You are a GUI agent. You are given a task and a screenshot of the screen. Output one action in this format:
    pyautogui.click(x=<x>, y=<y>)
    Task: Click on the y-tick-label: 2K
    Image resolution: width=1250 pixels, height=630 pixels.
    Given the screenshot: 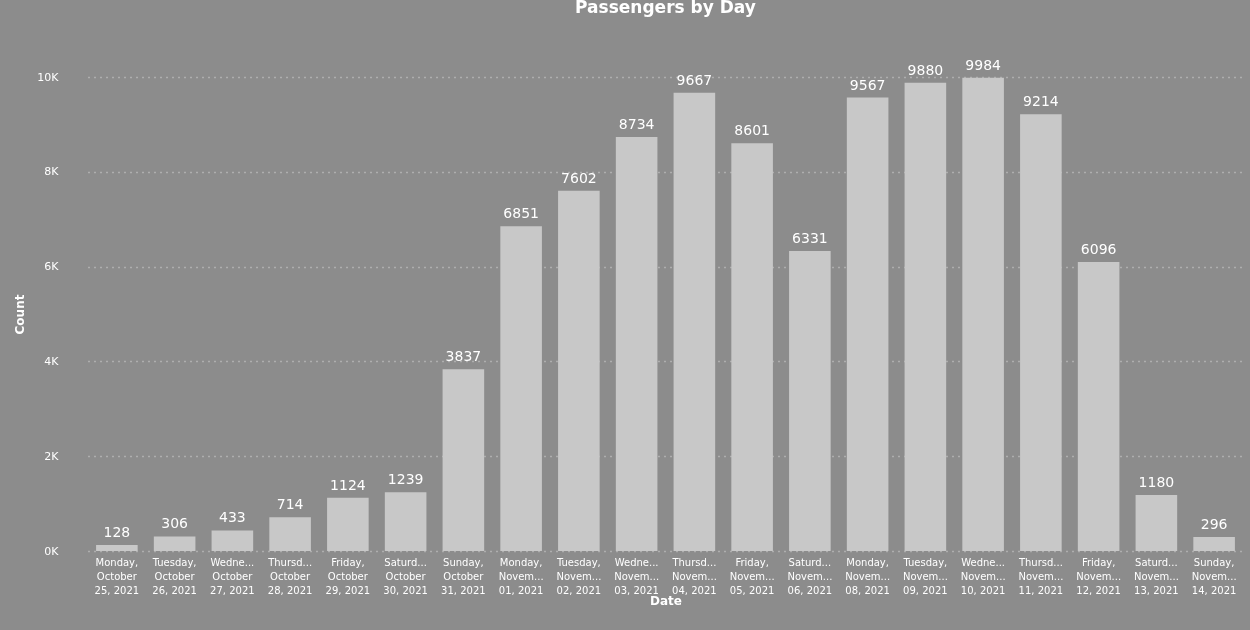 What is the action you would take?
    pyautogui.click(x=52, y=456)
    